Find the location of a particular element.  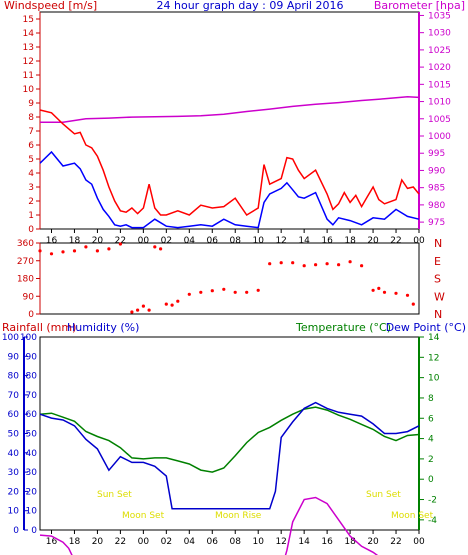

wind-x-tick-label: 08 is located at coordinates (236, 241).